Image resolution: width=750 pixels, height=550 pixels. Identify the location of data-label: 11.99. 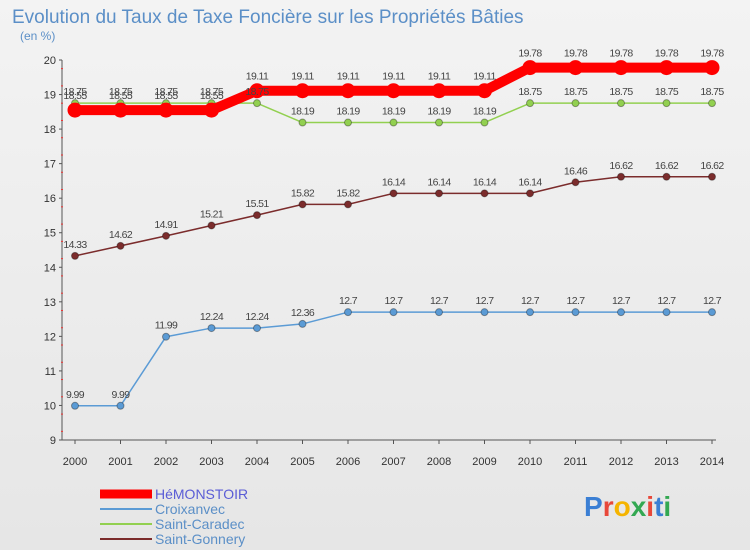
(166, 326).